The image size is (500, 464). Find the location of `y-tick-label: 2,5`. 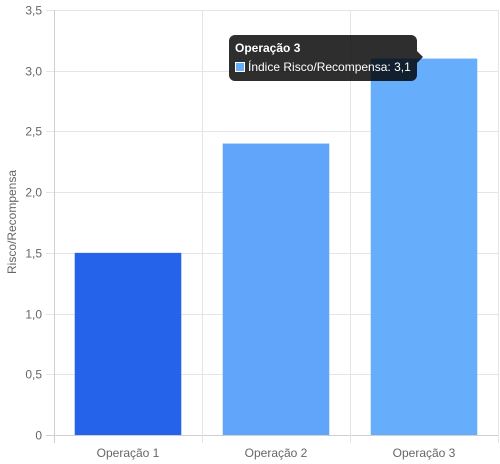

y-tick-label: 2,5 is located at coordinates (33, 132).